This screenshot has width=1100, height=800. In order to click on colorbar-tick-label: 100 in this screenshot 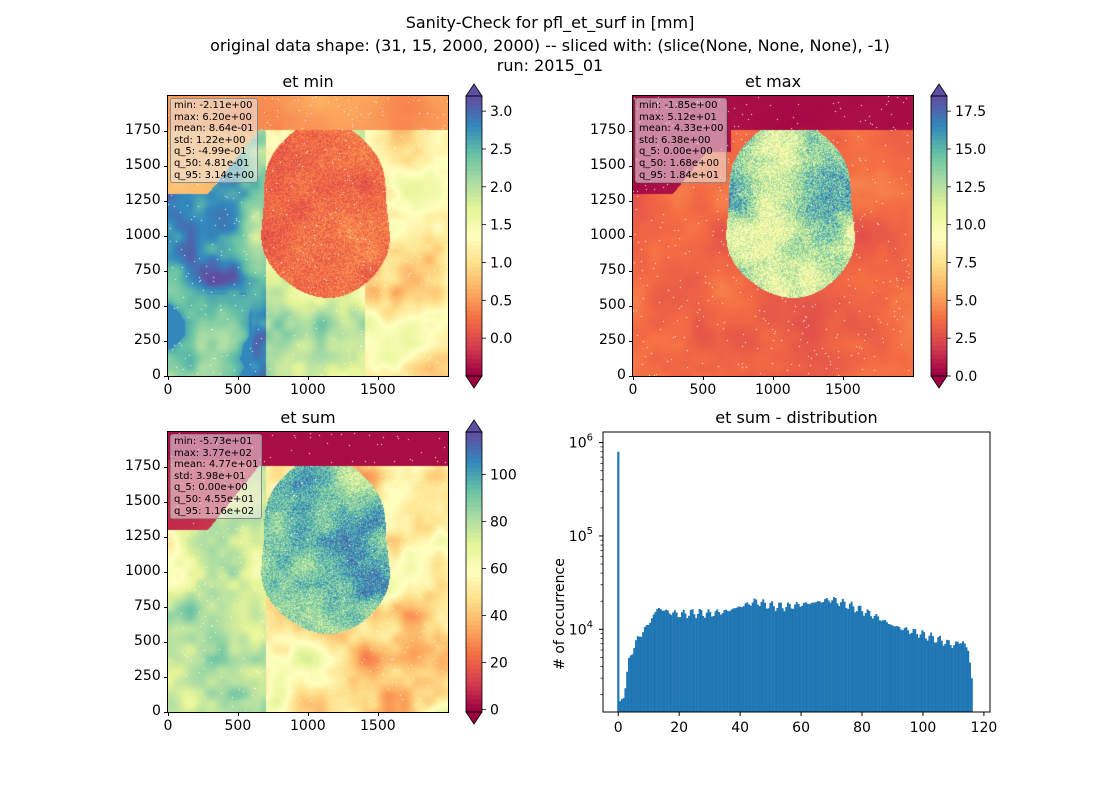, I will do `click(503, 475)`.